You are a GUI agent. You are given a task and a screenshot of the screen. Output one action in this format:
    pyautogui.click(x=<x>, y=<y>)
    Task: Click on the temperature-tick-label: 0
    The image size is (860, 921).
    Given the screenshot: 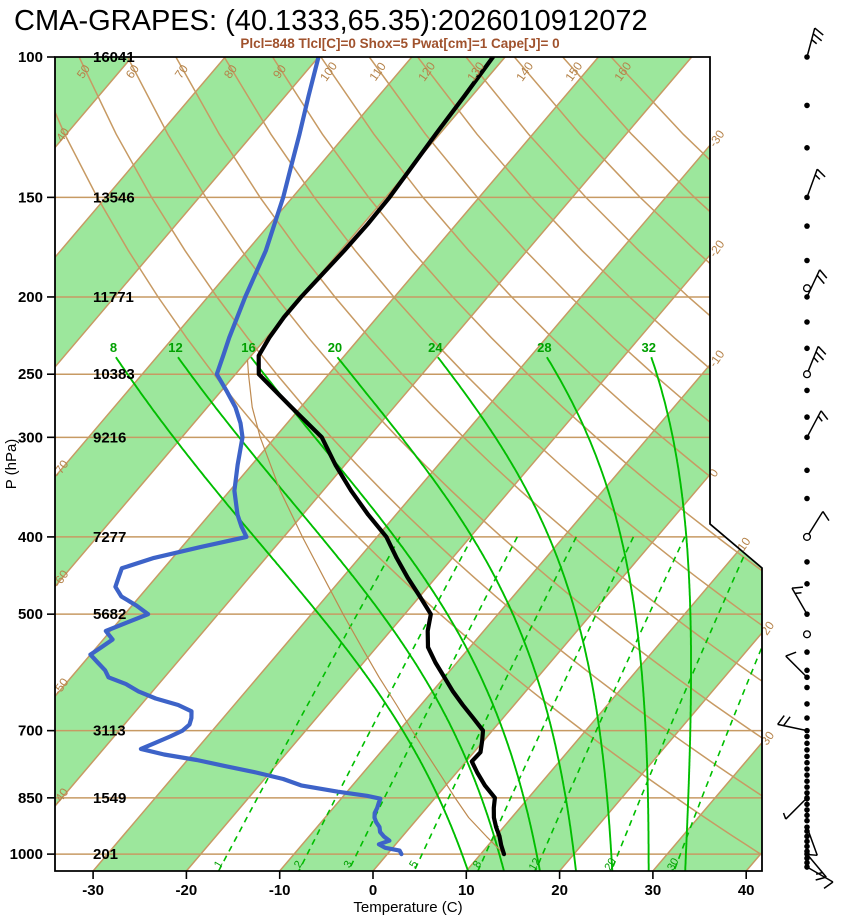 What is the action you would take?
    pyautogui.click(x=373, y=890)
    